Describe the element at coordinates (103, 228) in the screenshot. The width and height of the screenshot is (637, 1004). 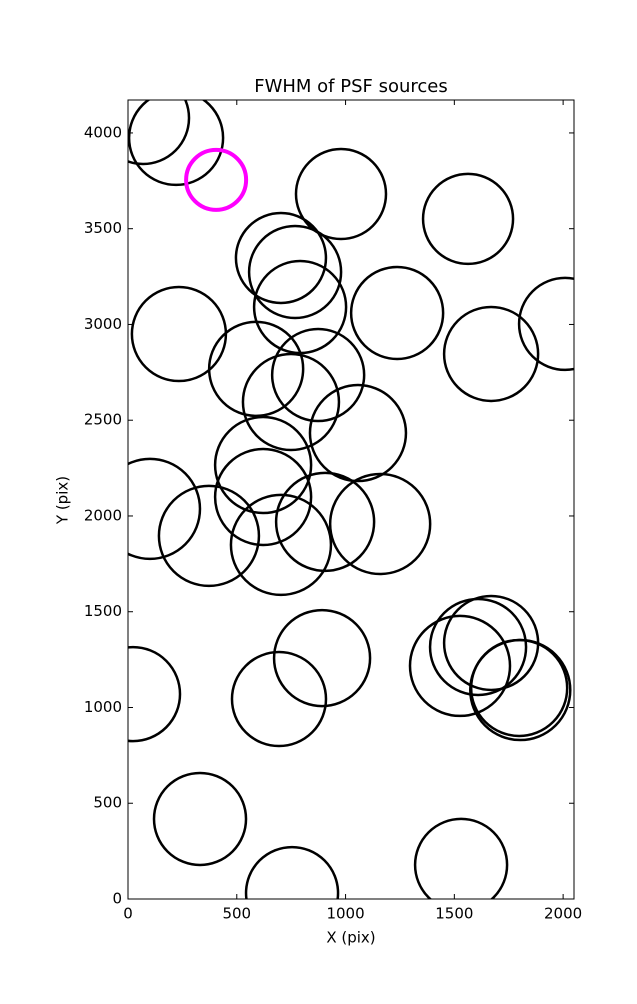
I see `y-tick-label: 3500` at that location.